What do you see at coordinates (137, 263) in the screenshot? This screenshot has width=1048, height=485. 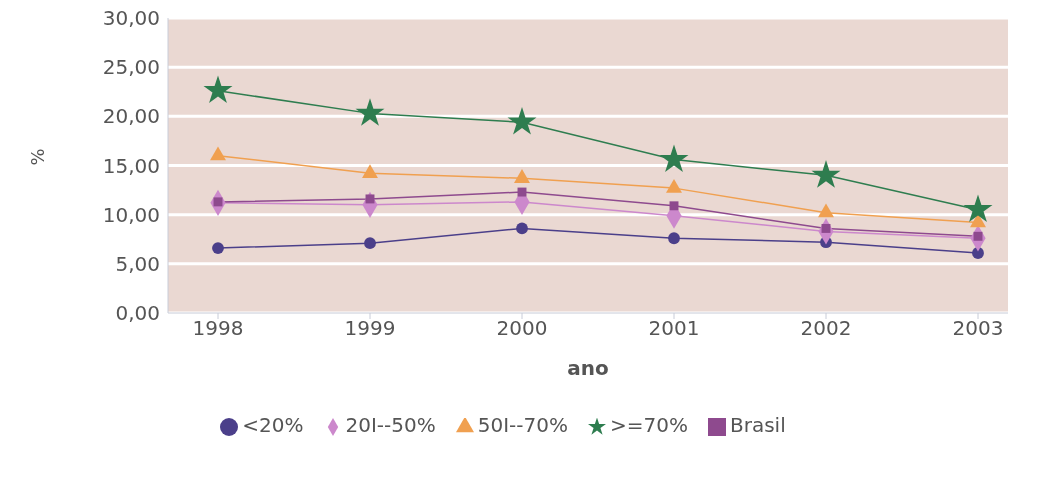 I see `y-tick-label: 5,00` at bounding box center [137, 263].